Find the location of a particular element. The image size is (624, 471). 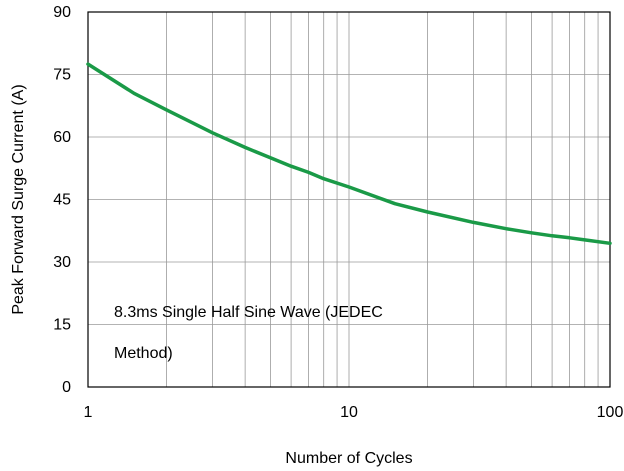

y-tick-label: 0 is located at coordinates (66, 387).